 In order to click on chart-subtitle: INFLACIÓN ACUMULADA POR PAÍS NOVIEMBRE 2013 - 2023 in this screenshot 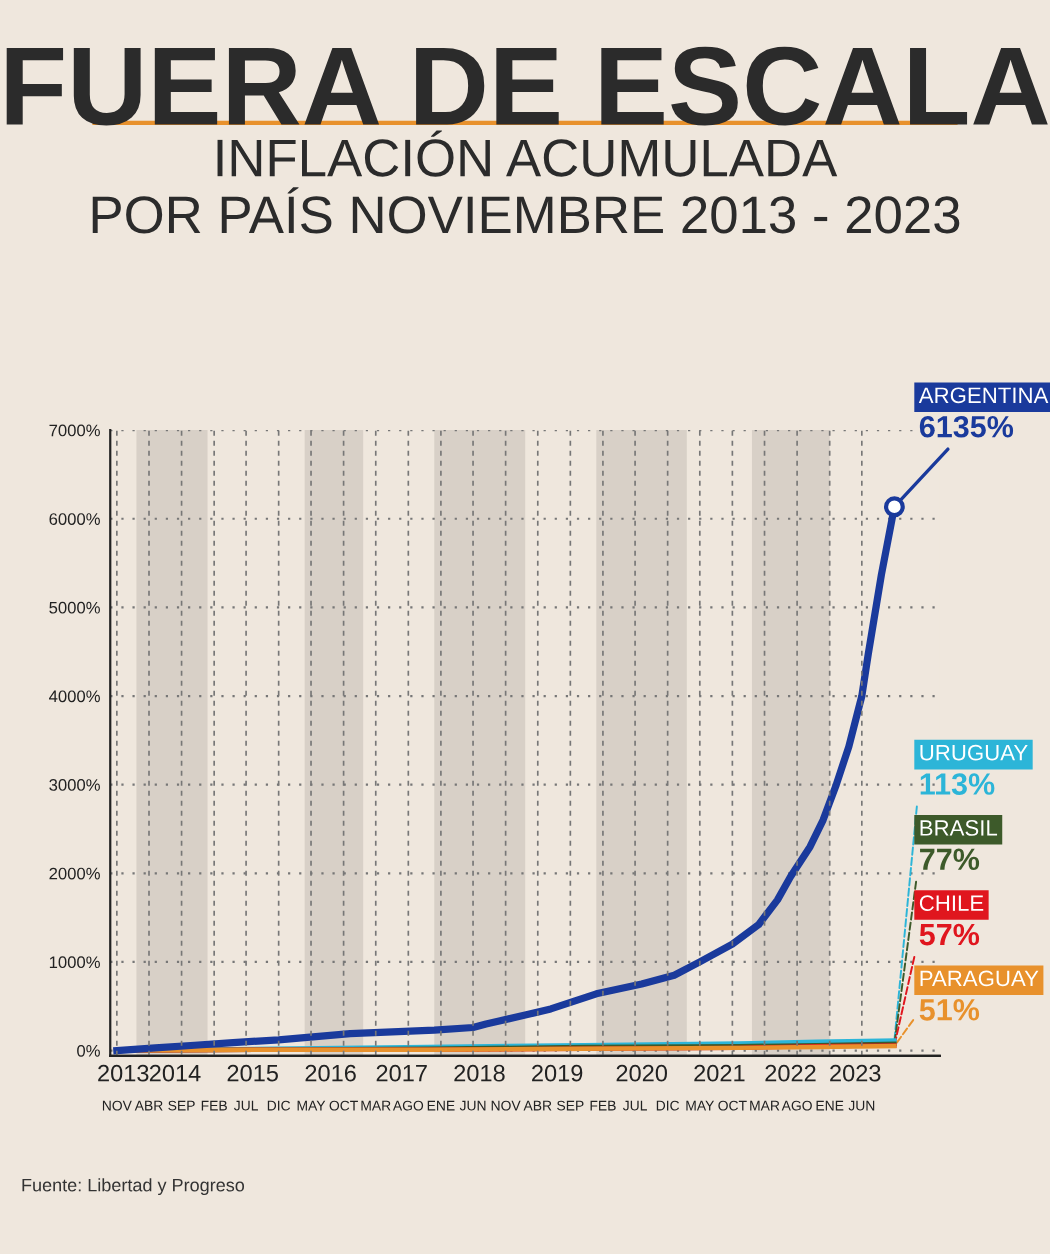, I will do `click(526, 182)`.